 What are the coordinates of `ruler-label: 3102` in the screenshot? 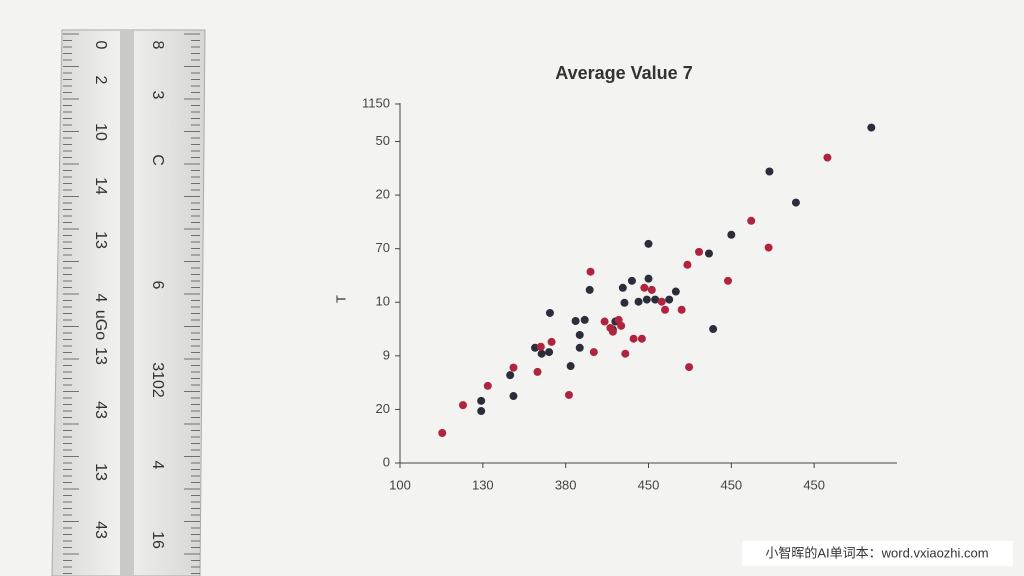 It's located at (157, 380).